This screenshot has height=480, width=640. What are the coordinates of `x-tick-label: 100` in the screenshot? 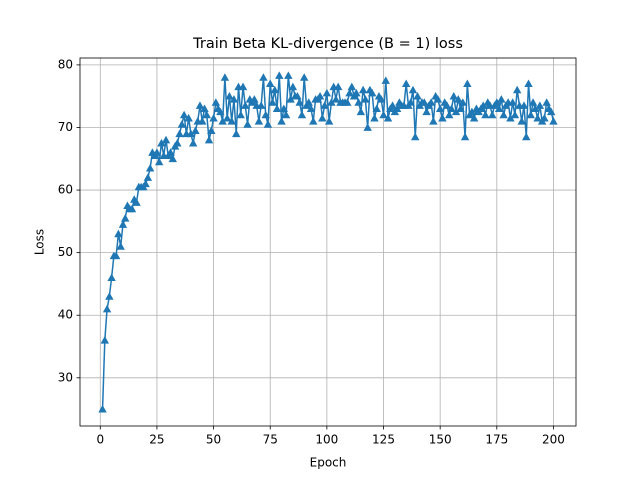 It's located at (326, 440).